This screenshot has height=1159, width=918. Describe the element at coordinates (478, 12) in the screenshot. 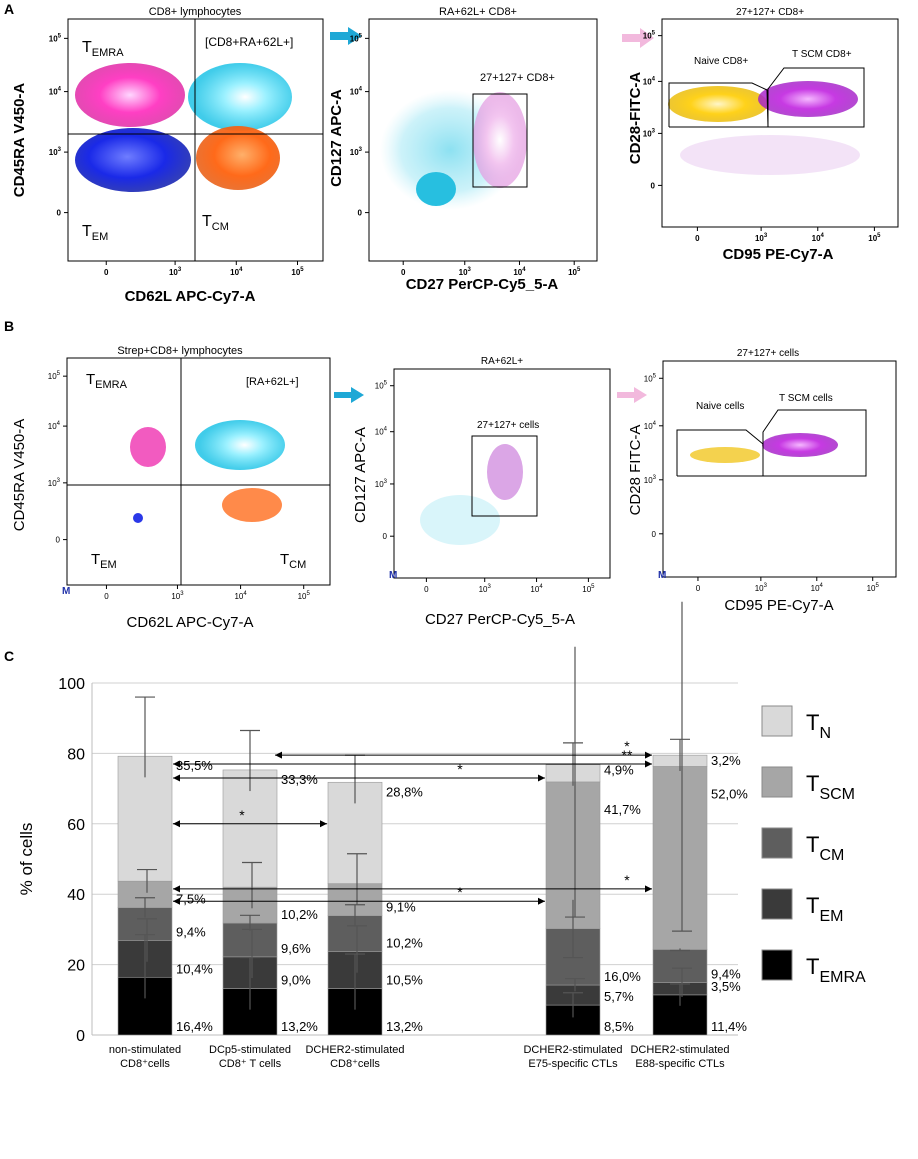

I see `a2-title: RA+62L+ CD8+` at that location.